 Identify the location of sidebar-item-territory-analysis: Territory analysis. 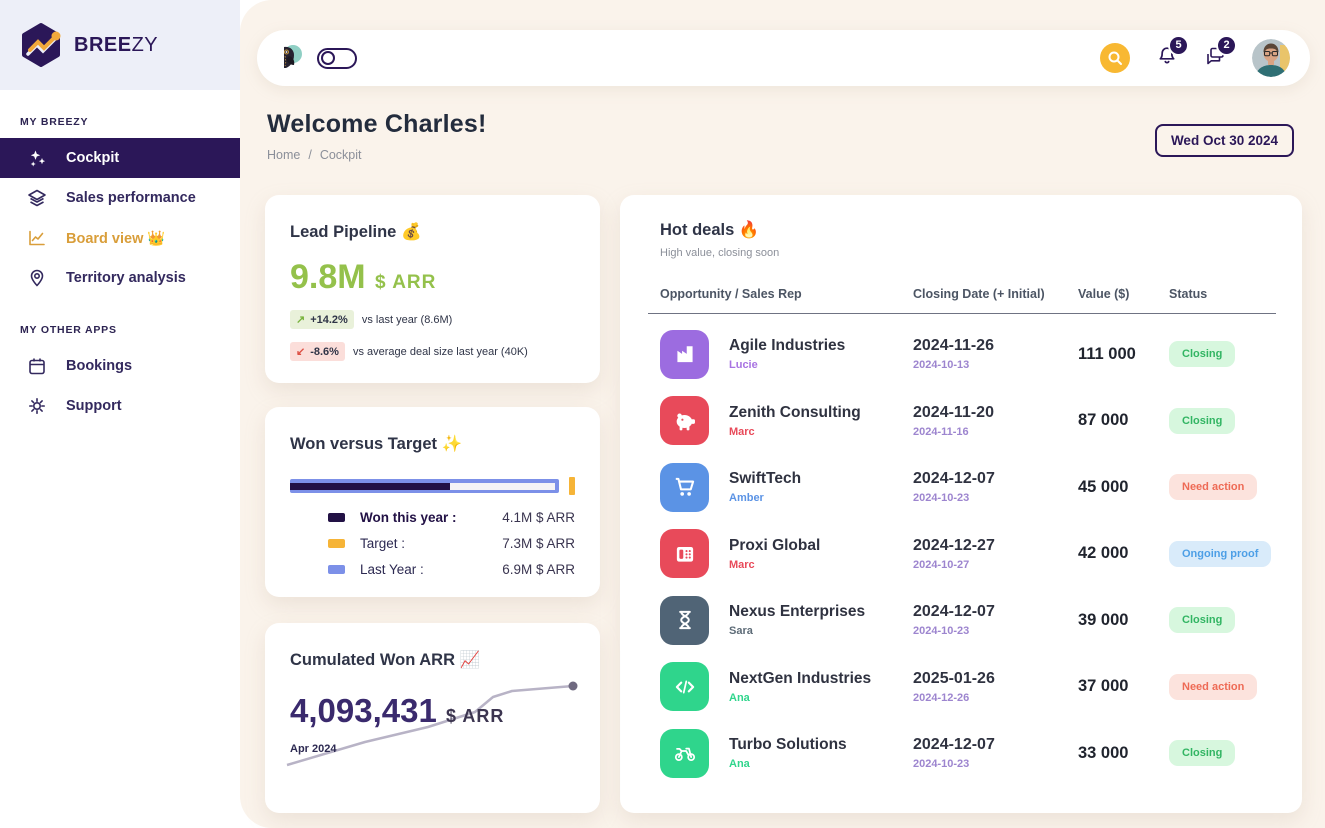
(120, 278).